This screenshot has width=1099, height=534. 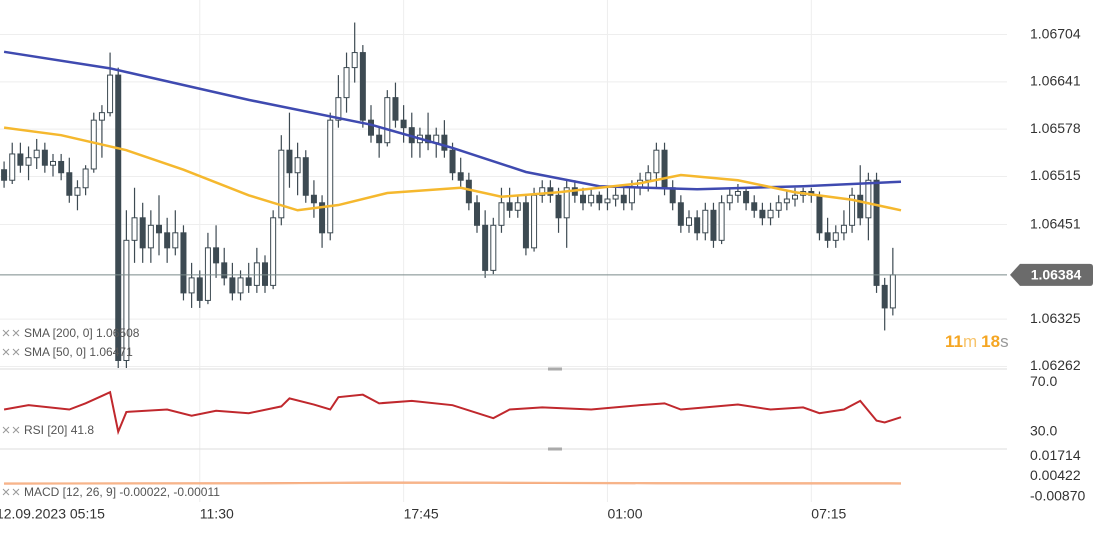 I want to click on y-tick-label: 1.06515, so click(x=1055, y=175).